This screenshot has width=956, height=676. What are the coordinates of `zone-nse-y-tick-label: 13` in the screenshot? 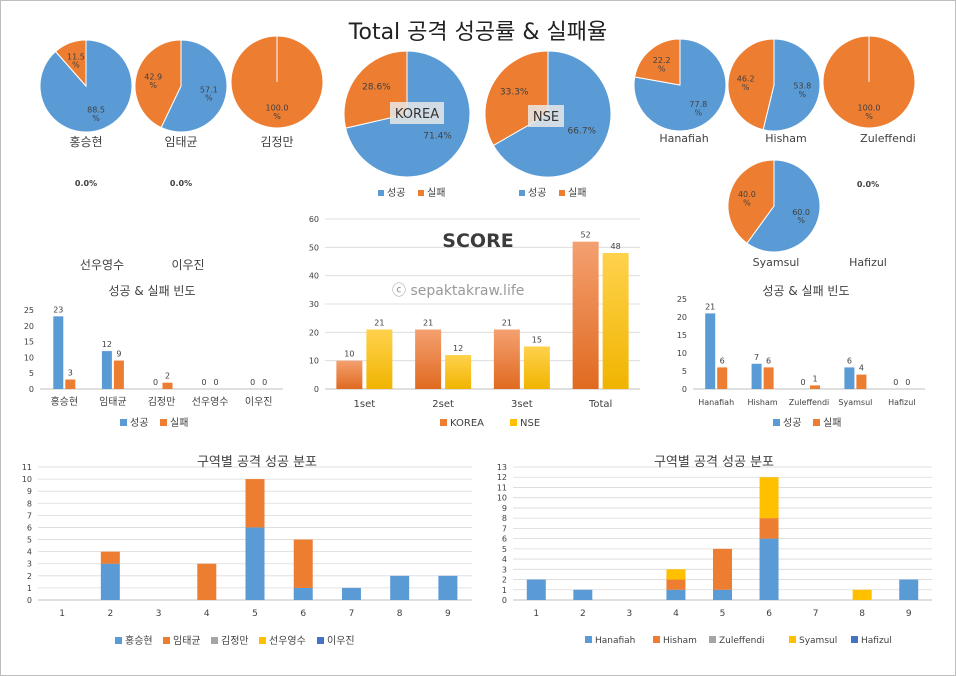 It's located at (502, 467).